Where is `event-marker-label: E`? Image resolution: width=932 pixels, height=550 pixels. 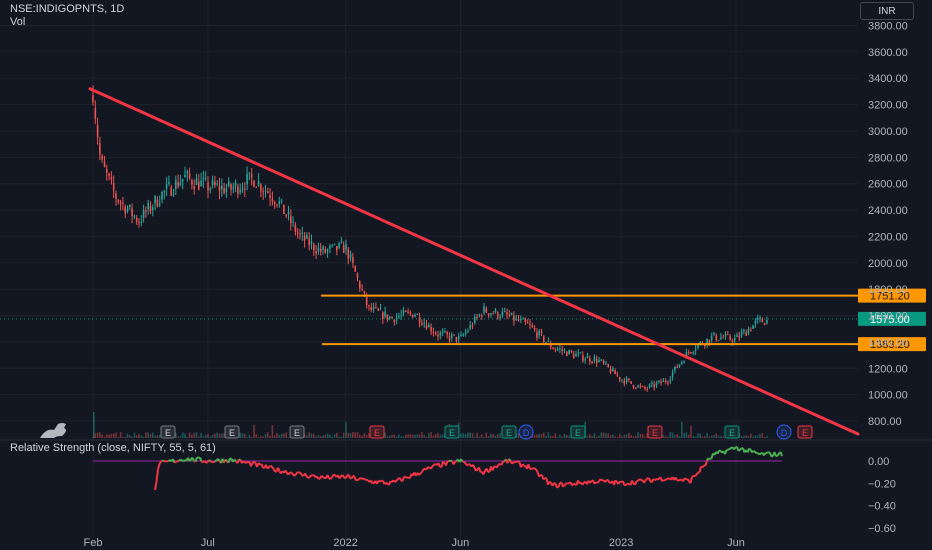 event-marker-label: E is located at coordinates (732, 433).